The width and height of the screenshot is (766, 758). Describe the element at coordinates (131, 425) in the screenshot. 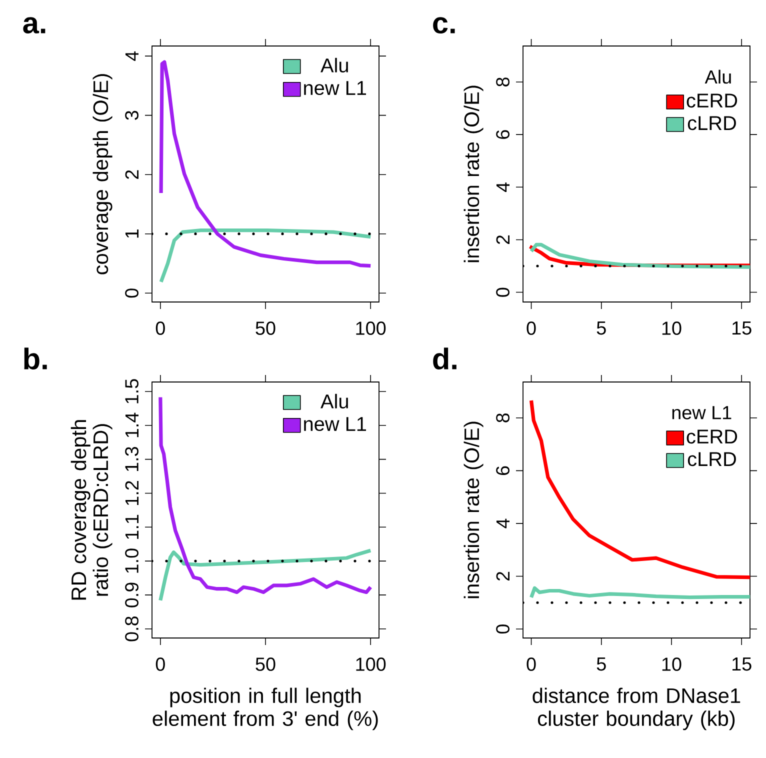

I see `y-tick-label: 1.4` at that location.